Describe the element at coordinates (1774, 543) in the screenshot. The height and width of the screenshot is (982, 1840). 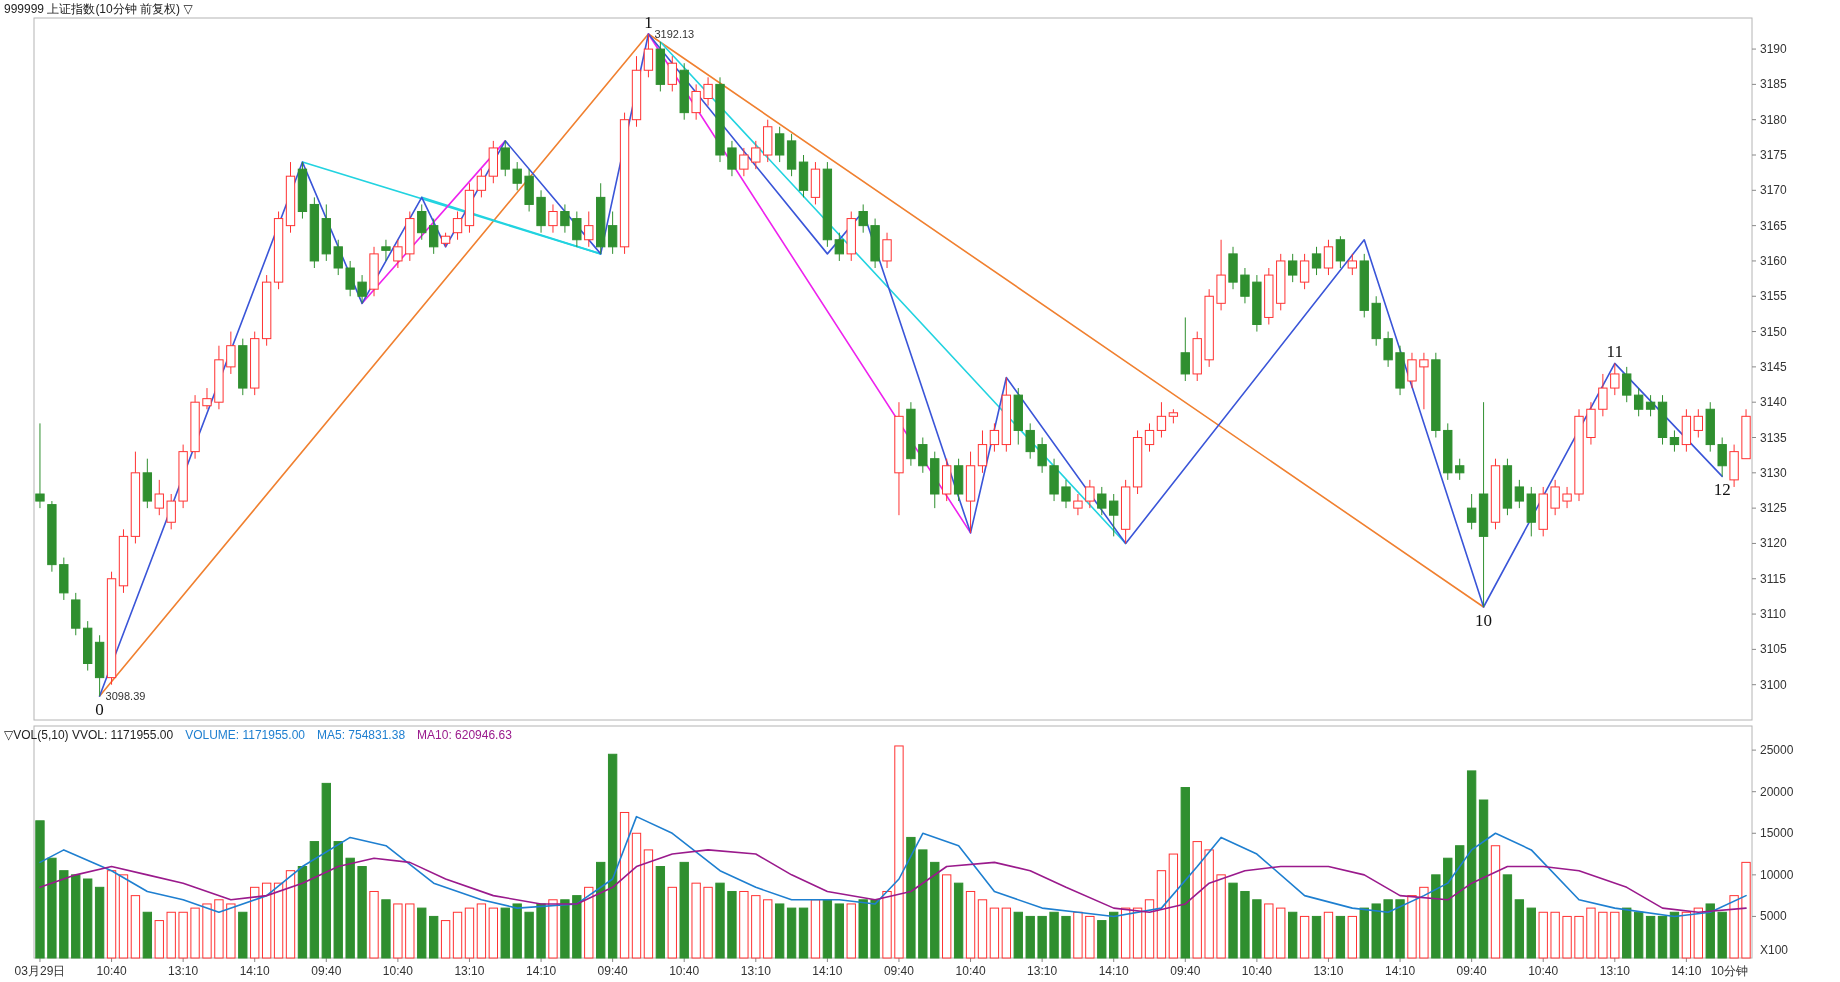
I see `y-tick-label: 3120` at that location.